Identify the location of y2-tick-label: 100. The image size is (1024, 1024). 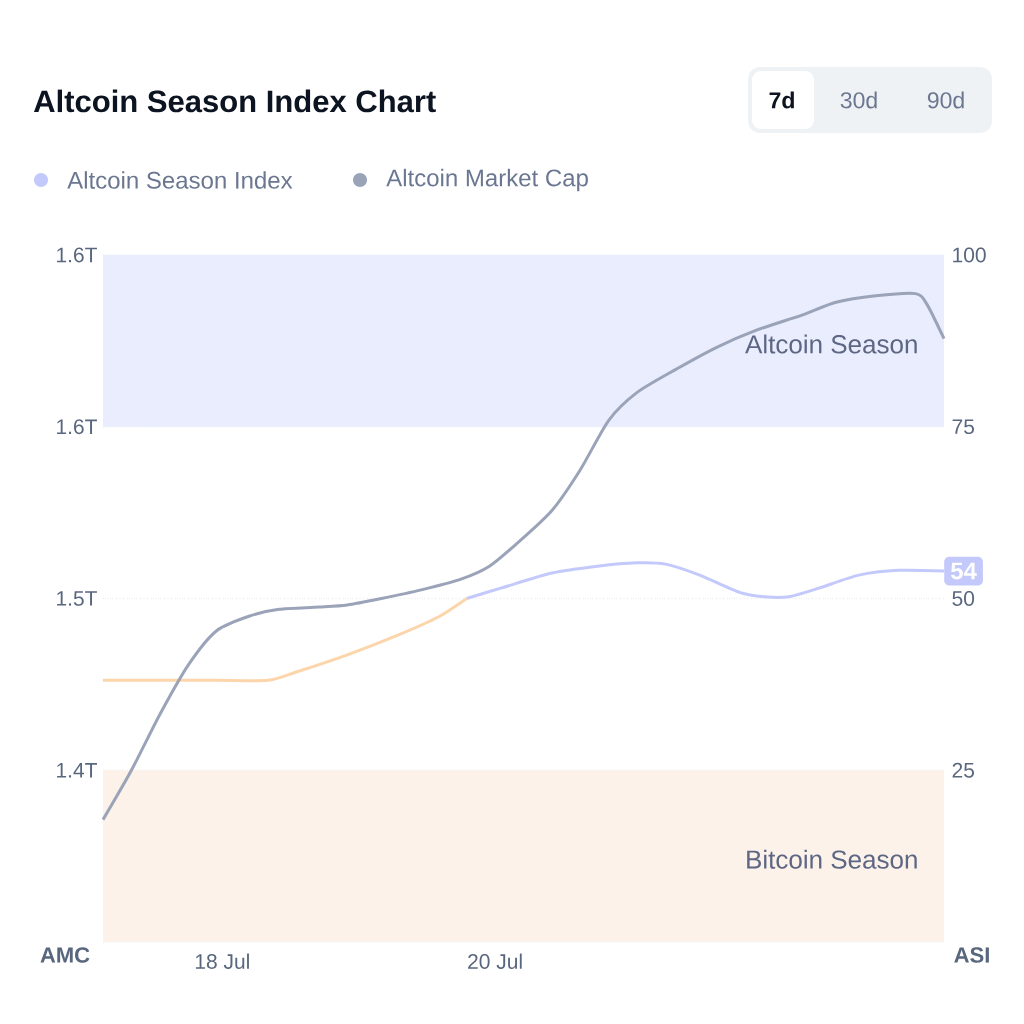
(969, 255).